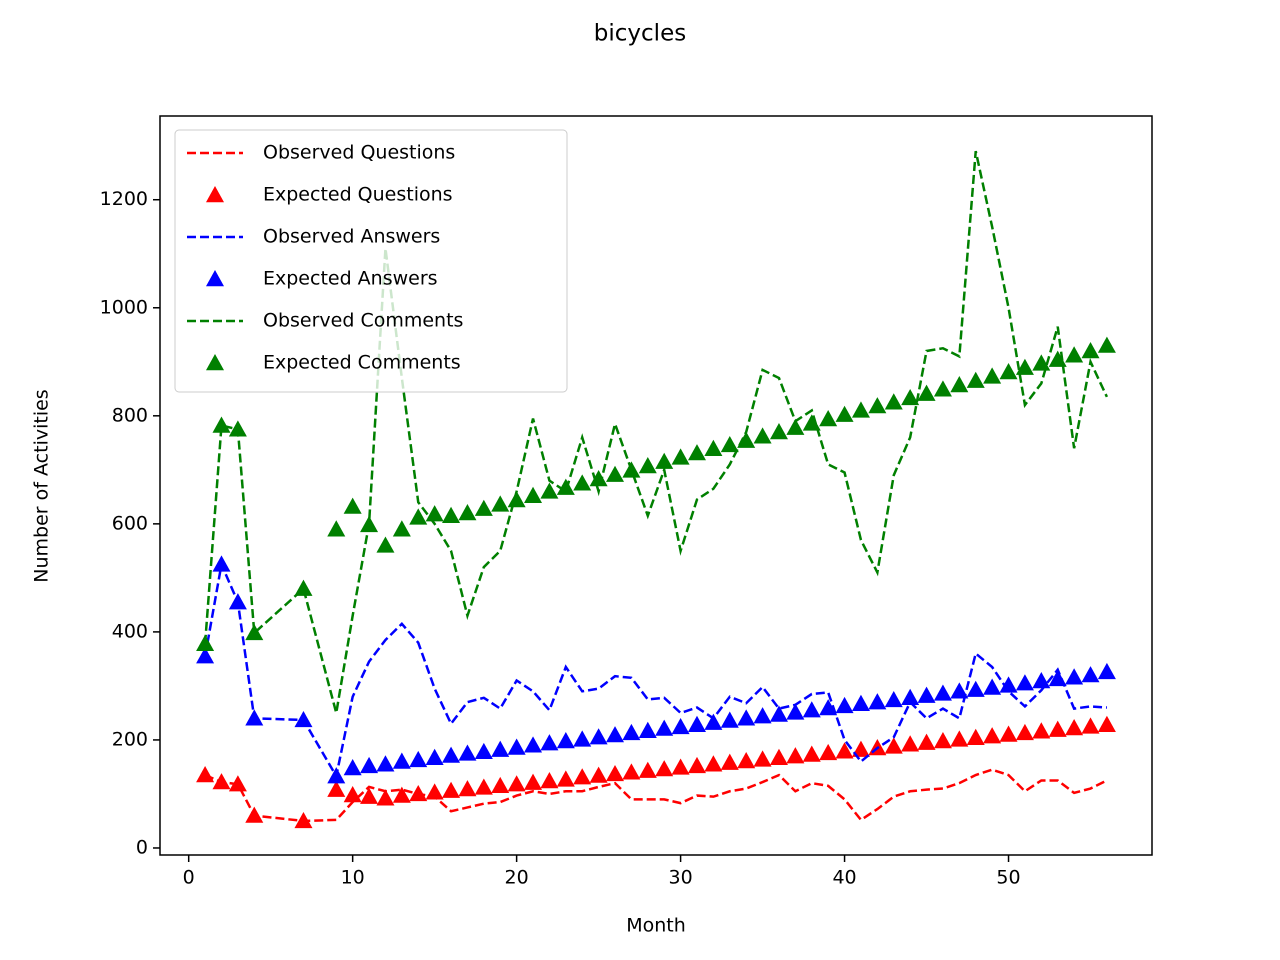  Describe the element at coordinates (130, 415) in the screenshot. I see `y-tick-label: 800` at that location.